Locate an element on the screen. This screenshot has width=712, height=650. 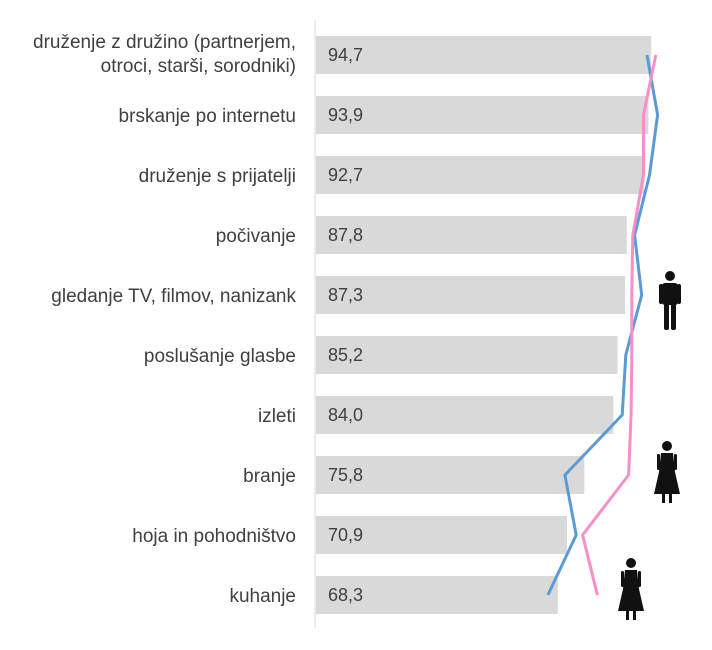
category-label: druženje z družino (partnerjem, is located at coordinates (164, 42).